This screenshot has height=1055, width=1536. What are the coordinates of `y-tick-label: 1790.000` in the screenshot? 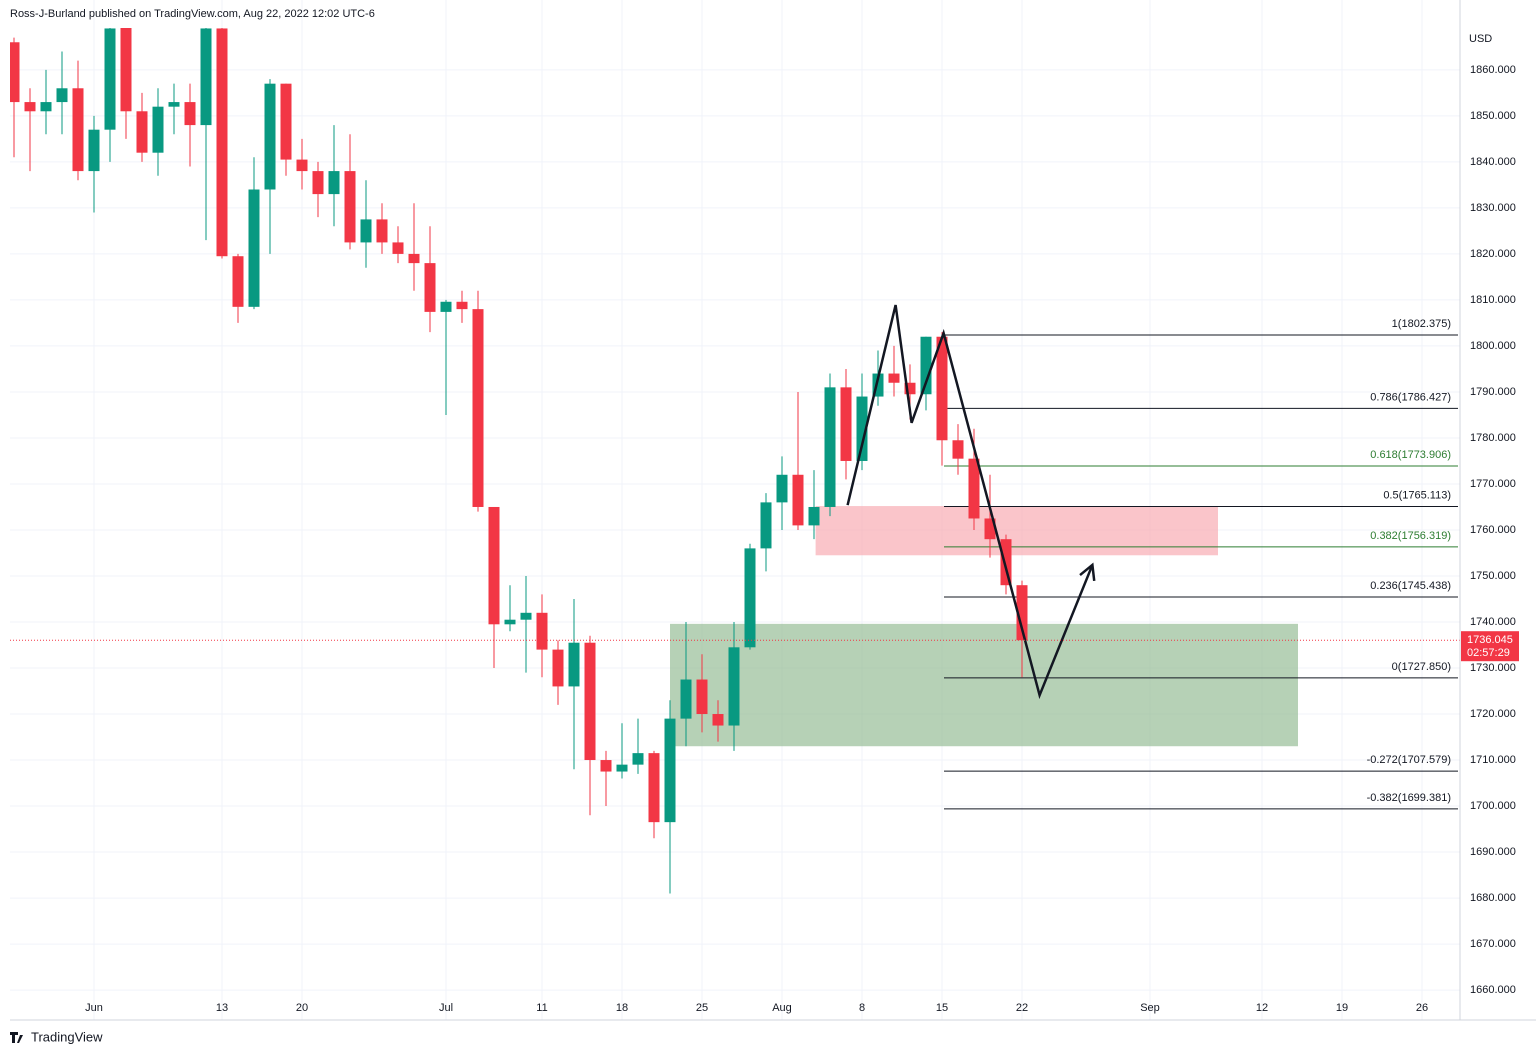 It's located at (1493, 392).